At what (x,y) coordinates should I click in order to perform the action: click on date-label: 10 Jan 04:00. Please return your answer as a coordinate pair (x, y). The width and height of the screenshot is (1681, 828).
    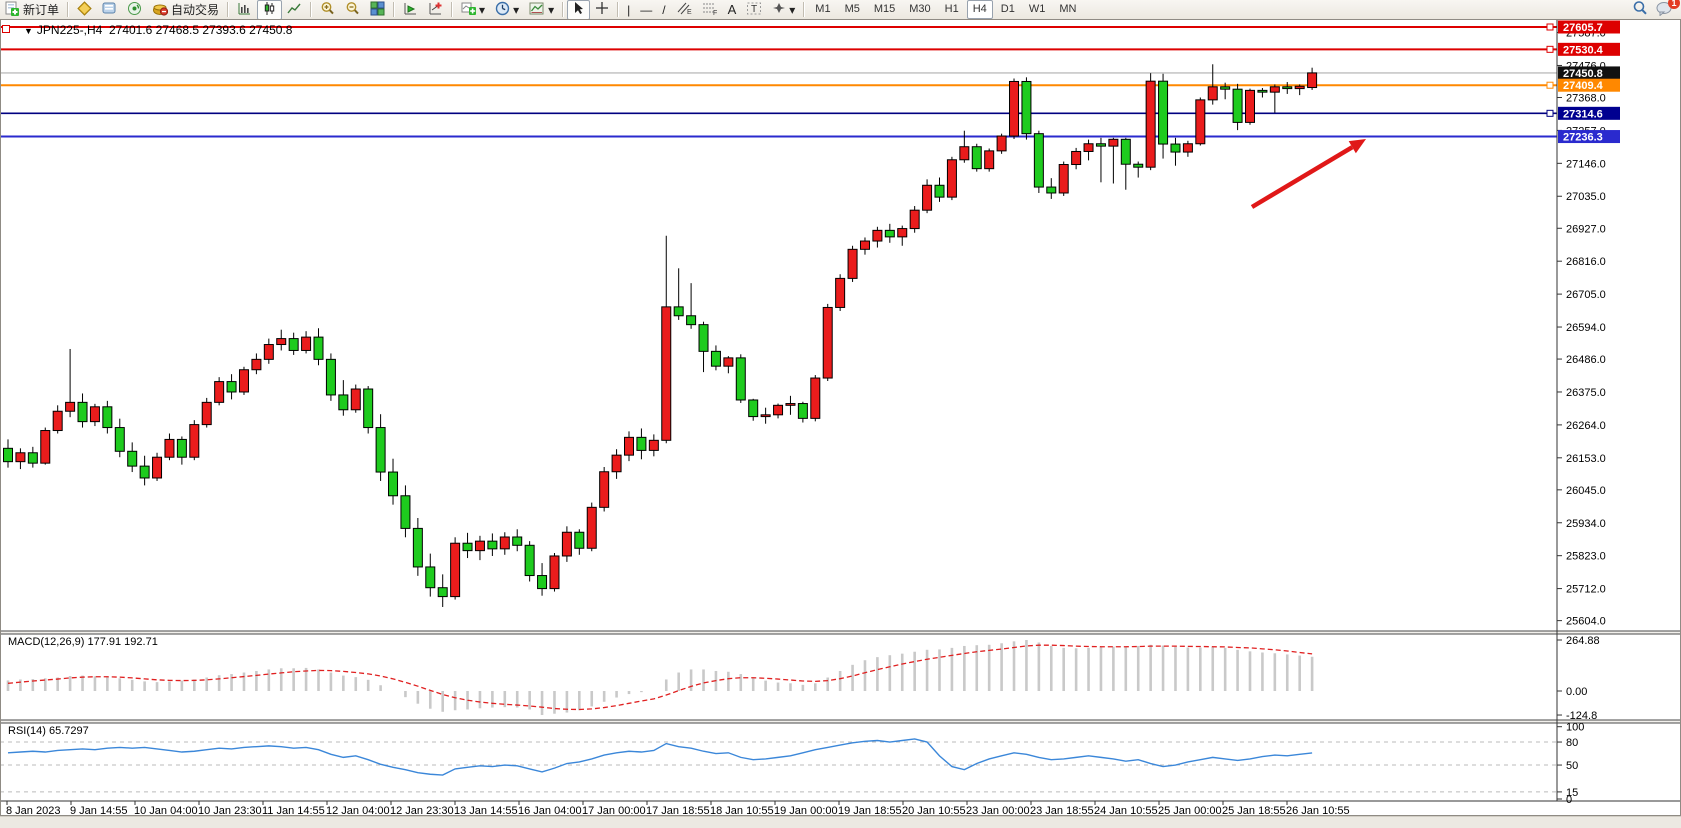
    Looking at the image, I should click on (166, 811).